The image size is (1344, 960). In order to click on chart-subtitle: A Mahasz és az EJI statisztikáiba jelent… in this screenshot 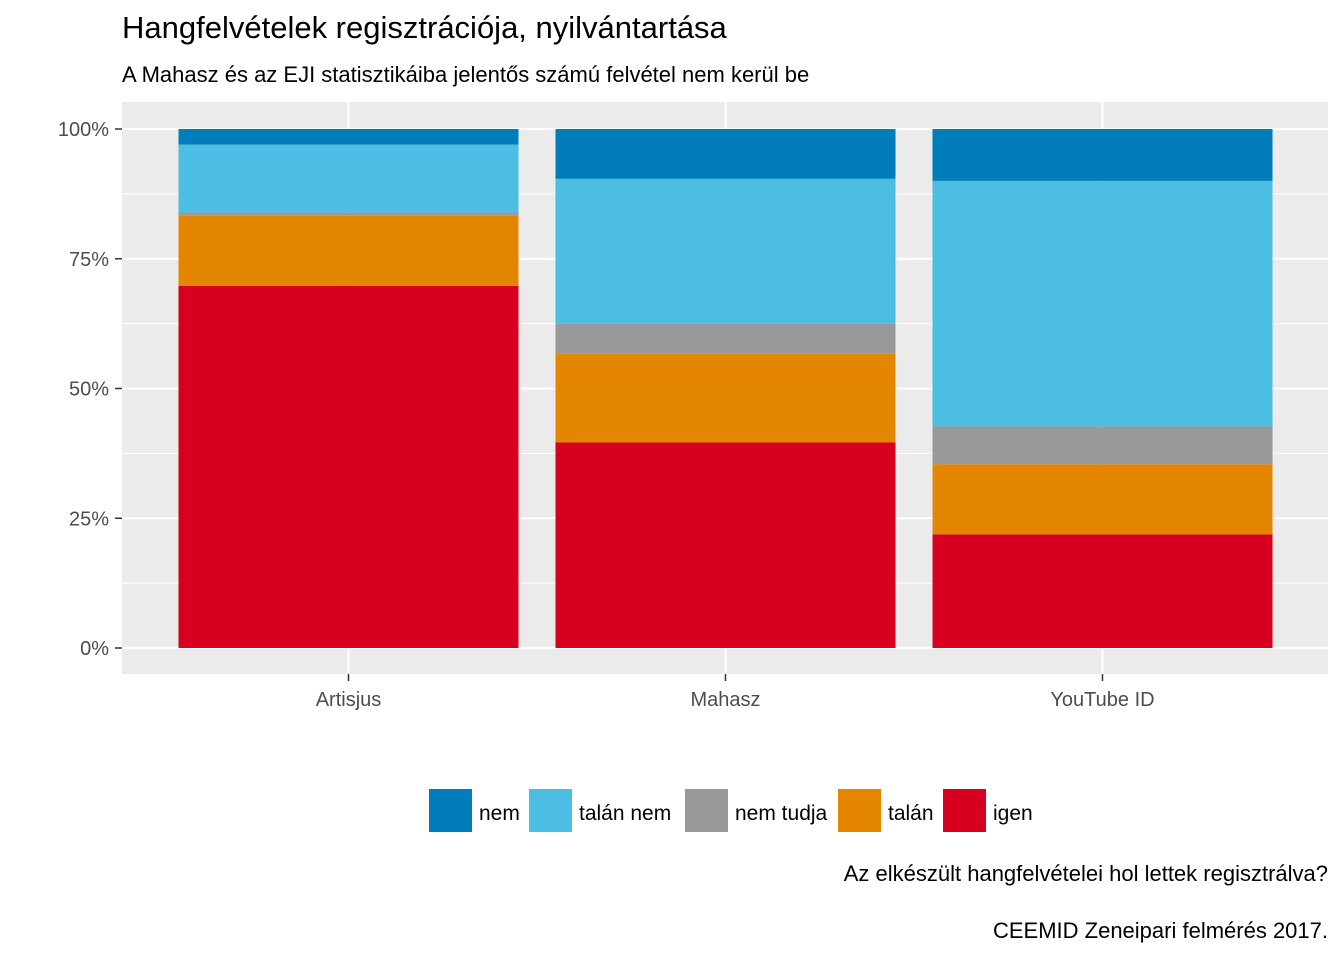, I will do `click(466, 74)`.